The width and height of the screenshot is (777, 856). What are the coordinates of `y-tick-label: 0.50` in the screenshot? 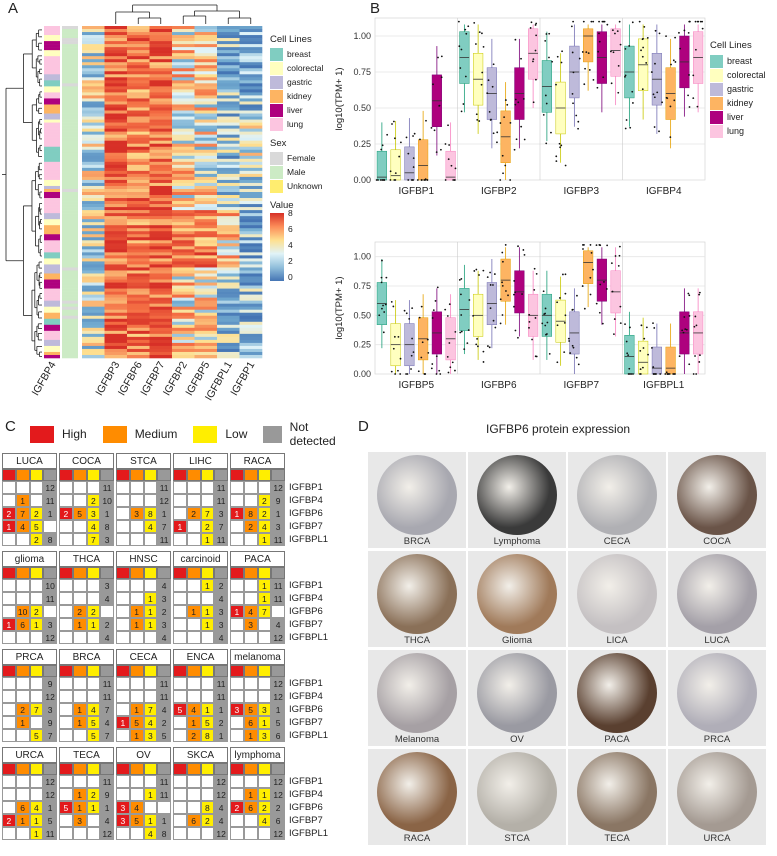 It's located at (362, 315).